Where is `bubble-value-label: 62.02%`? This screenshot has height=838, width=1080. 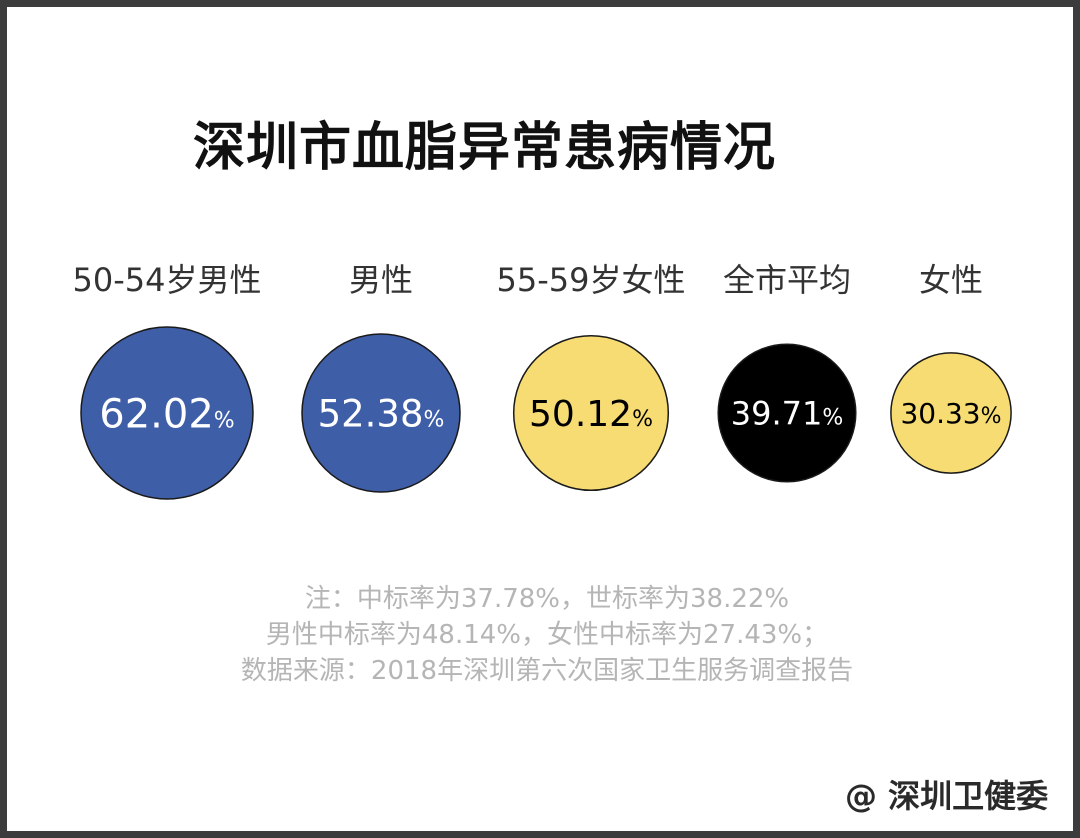 bubble-value-label: 62.02% is located at coordinates (166, 414).